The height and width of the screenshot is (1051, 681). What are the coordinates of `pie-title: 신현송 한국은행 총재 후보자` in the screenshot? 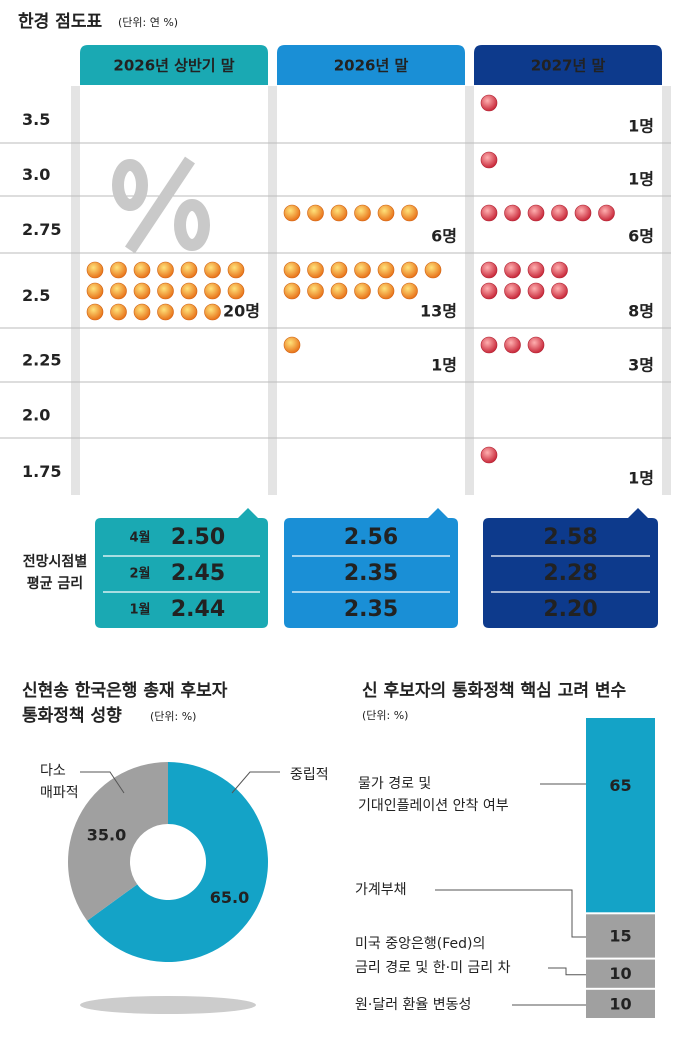 It's located at (125, 690).